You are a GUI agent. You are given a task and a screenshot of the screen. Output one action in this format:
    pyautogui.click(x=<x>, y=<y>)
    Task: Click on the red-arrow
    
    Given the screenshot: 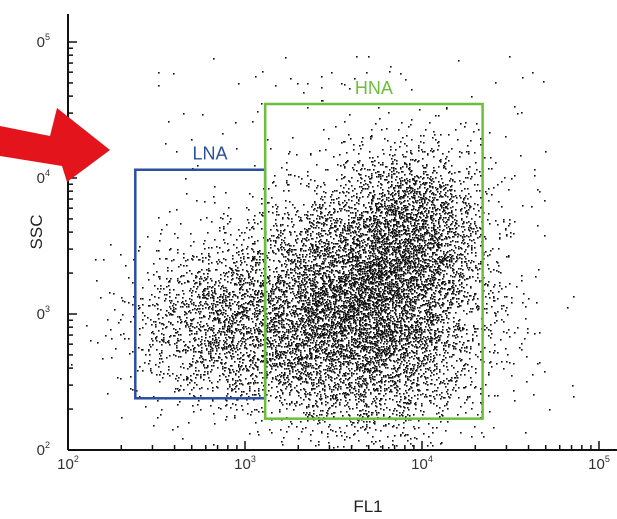 What is the action you would take?
    pyautogui.click(x=55, y=145)
    